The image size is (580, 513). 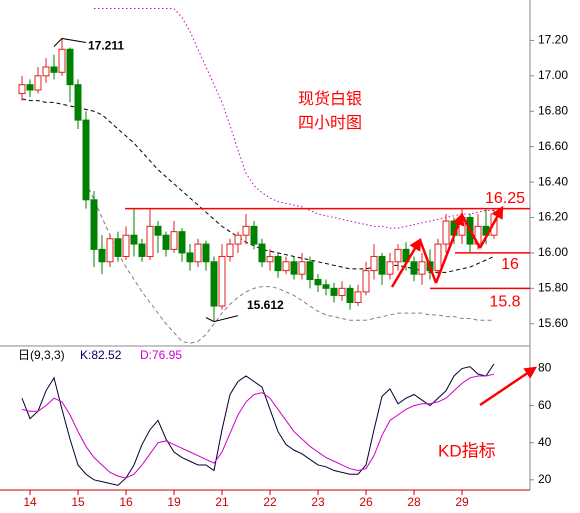 I want to click on y-tick-label: 40, so click(x=545, y=442).